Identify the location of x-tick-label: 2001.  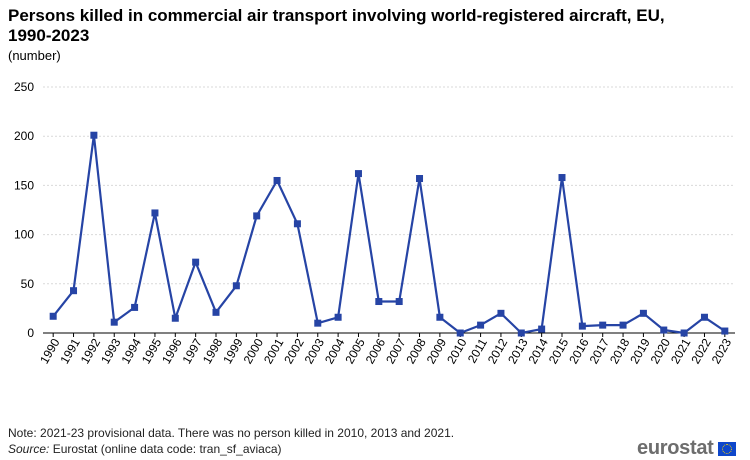
(274, 351).